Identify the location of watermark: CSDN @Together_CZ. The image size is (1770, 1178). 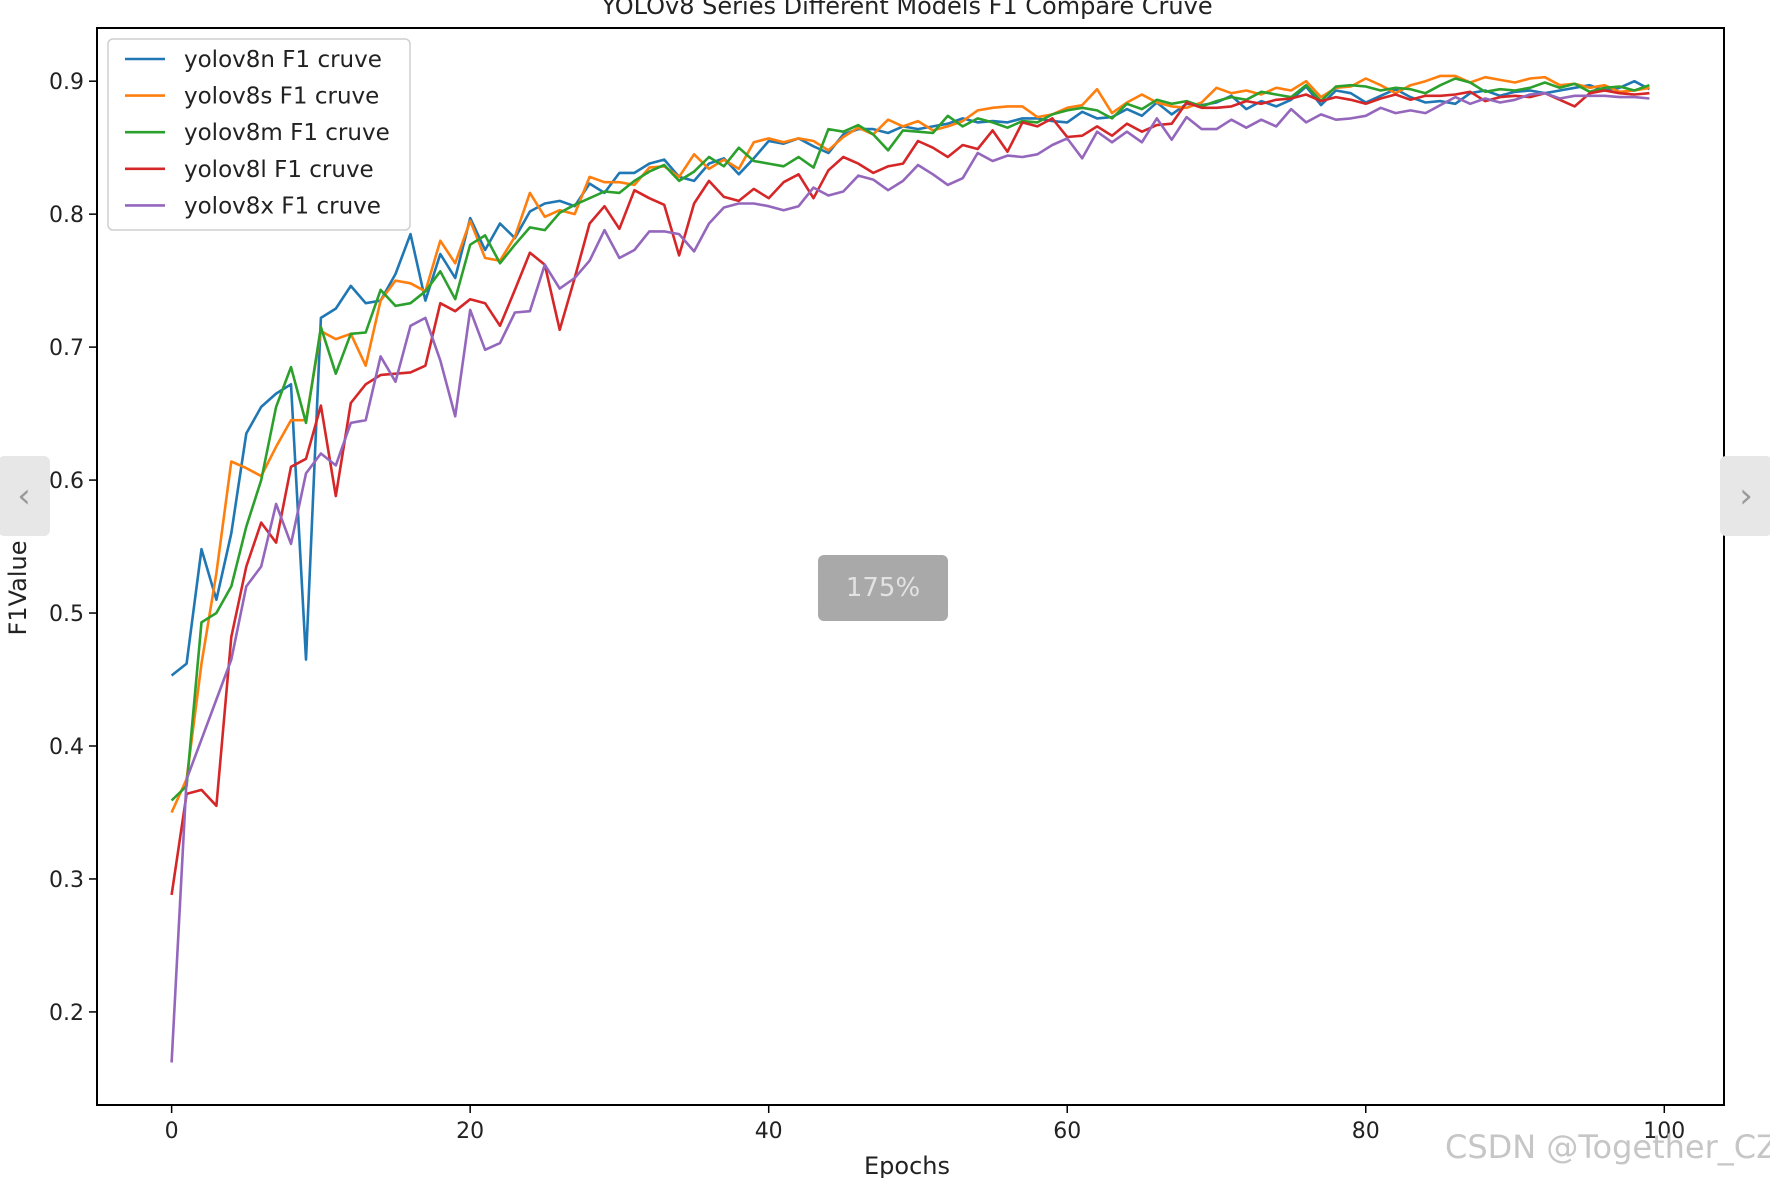
(1607, 1147).